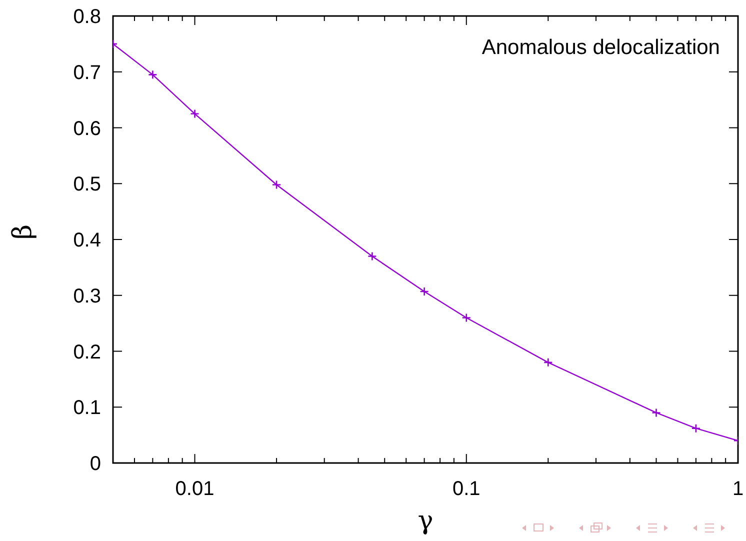  Describe the element at coordinates (87, 241) in the screenshot. I see `y-tick-label: 0.4` at that location.